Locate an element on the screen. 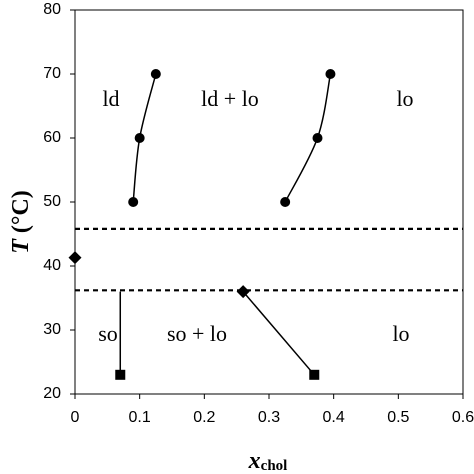 Image resolution: width=474 pixels, height=474 pixels. x-tick-label: 0 is located at coordinates (75, 417).